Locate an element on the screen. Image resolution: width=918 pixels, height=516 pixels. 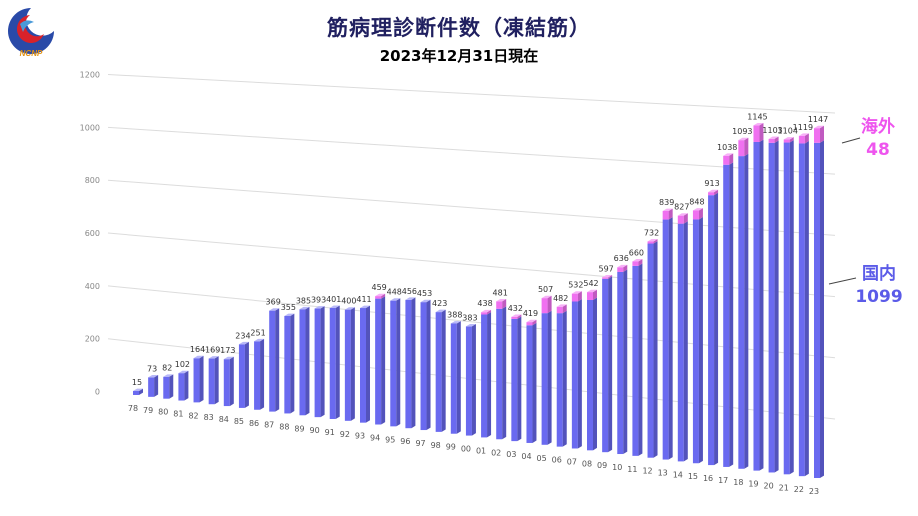
value-label-12: 732 is located at coordinates (651, 232).